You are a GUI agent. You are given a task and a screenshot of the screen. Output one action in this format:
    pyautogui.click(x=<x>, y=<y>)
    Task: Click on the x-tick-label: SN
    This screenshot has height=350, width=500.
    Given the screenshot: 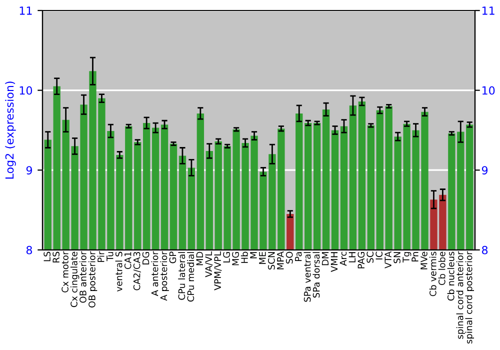 What is the action you would take?
    pyautogui.click(x=397, y=258)
    